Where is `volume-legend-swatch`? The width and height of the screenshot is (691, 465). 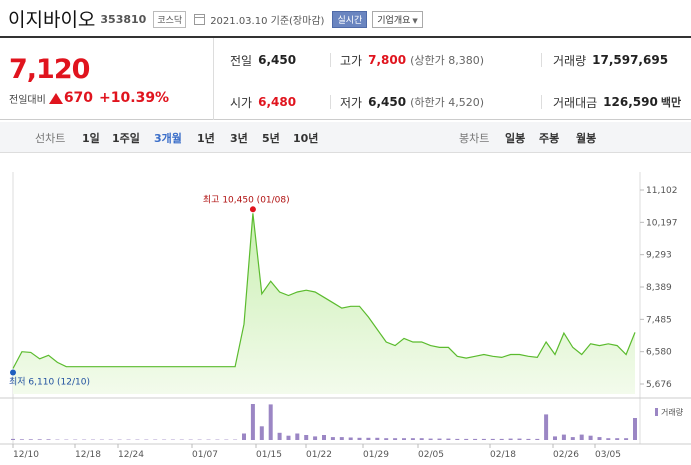
volume-legend-swatch is located at coordinates (656, 412).